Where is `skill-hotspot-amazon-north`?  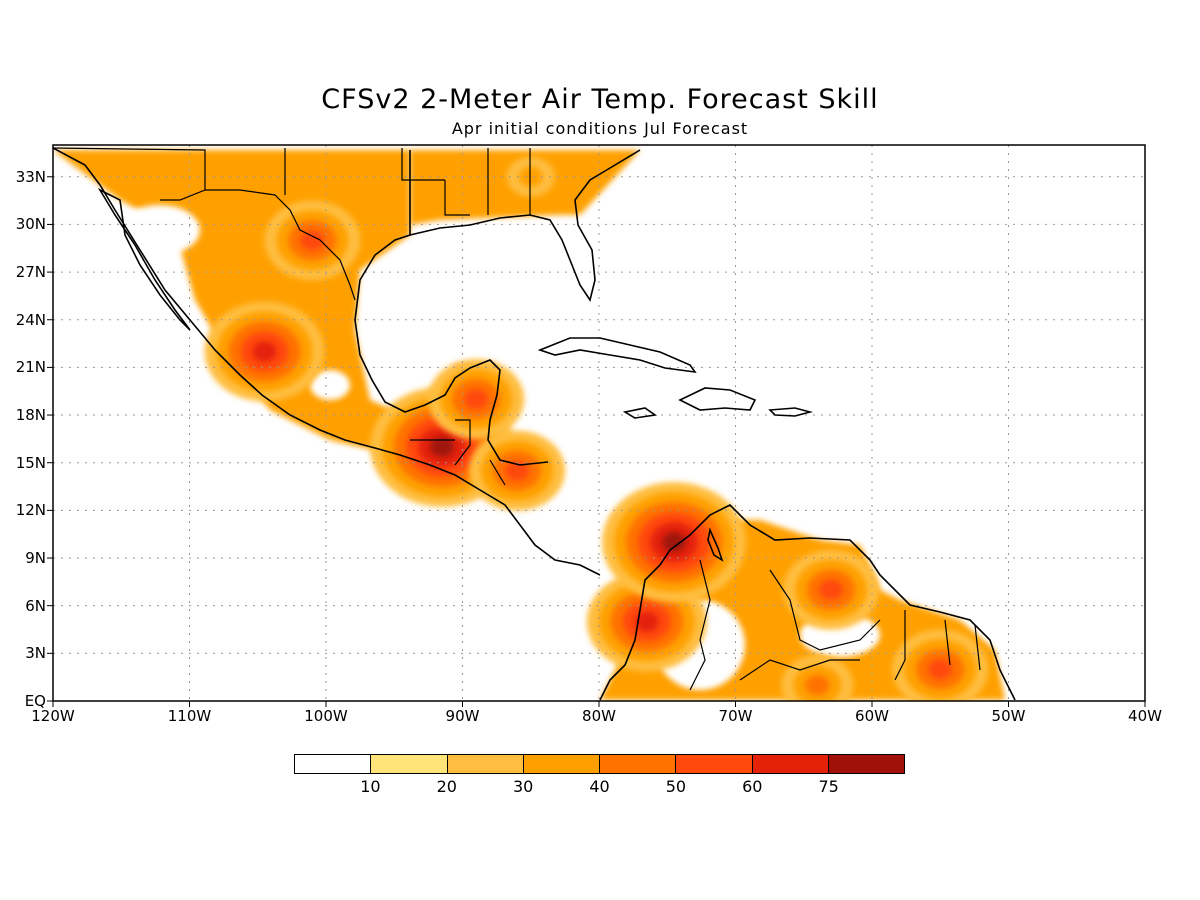
skill-hotspot-amazon-north is located at coordinates (817, 685).